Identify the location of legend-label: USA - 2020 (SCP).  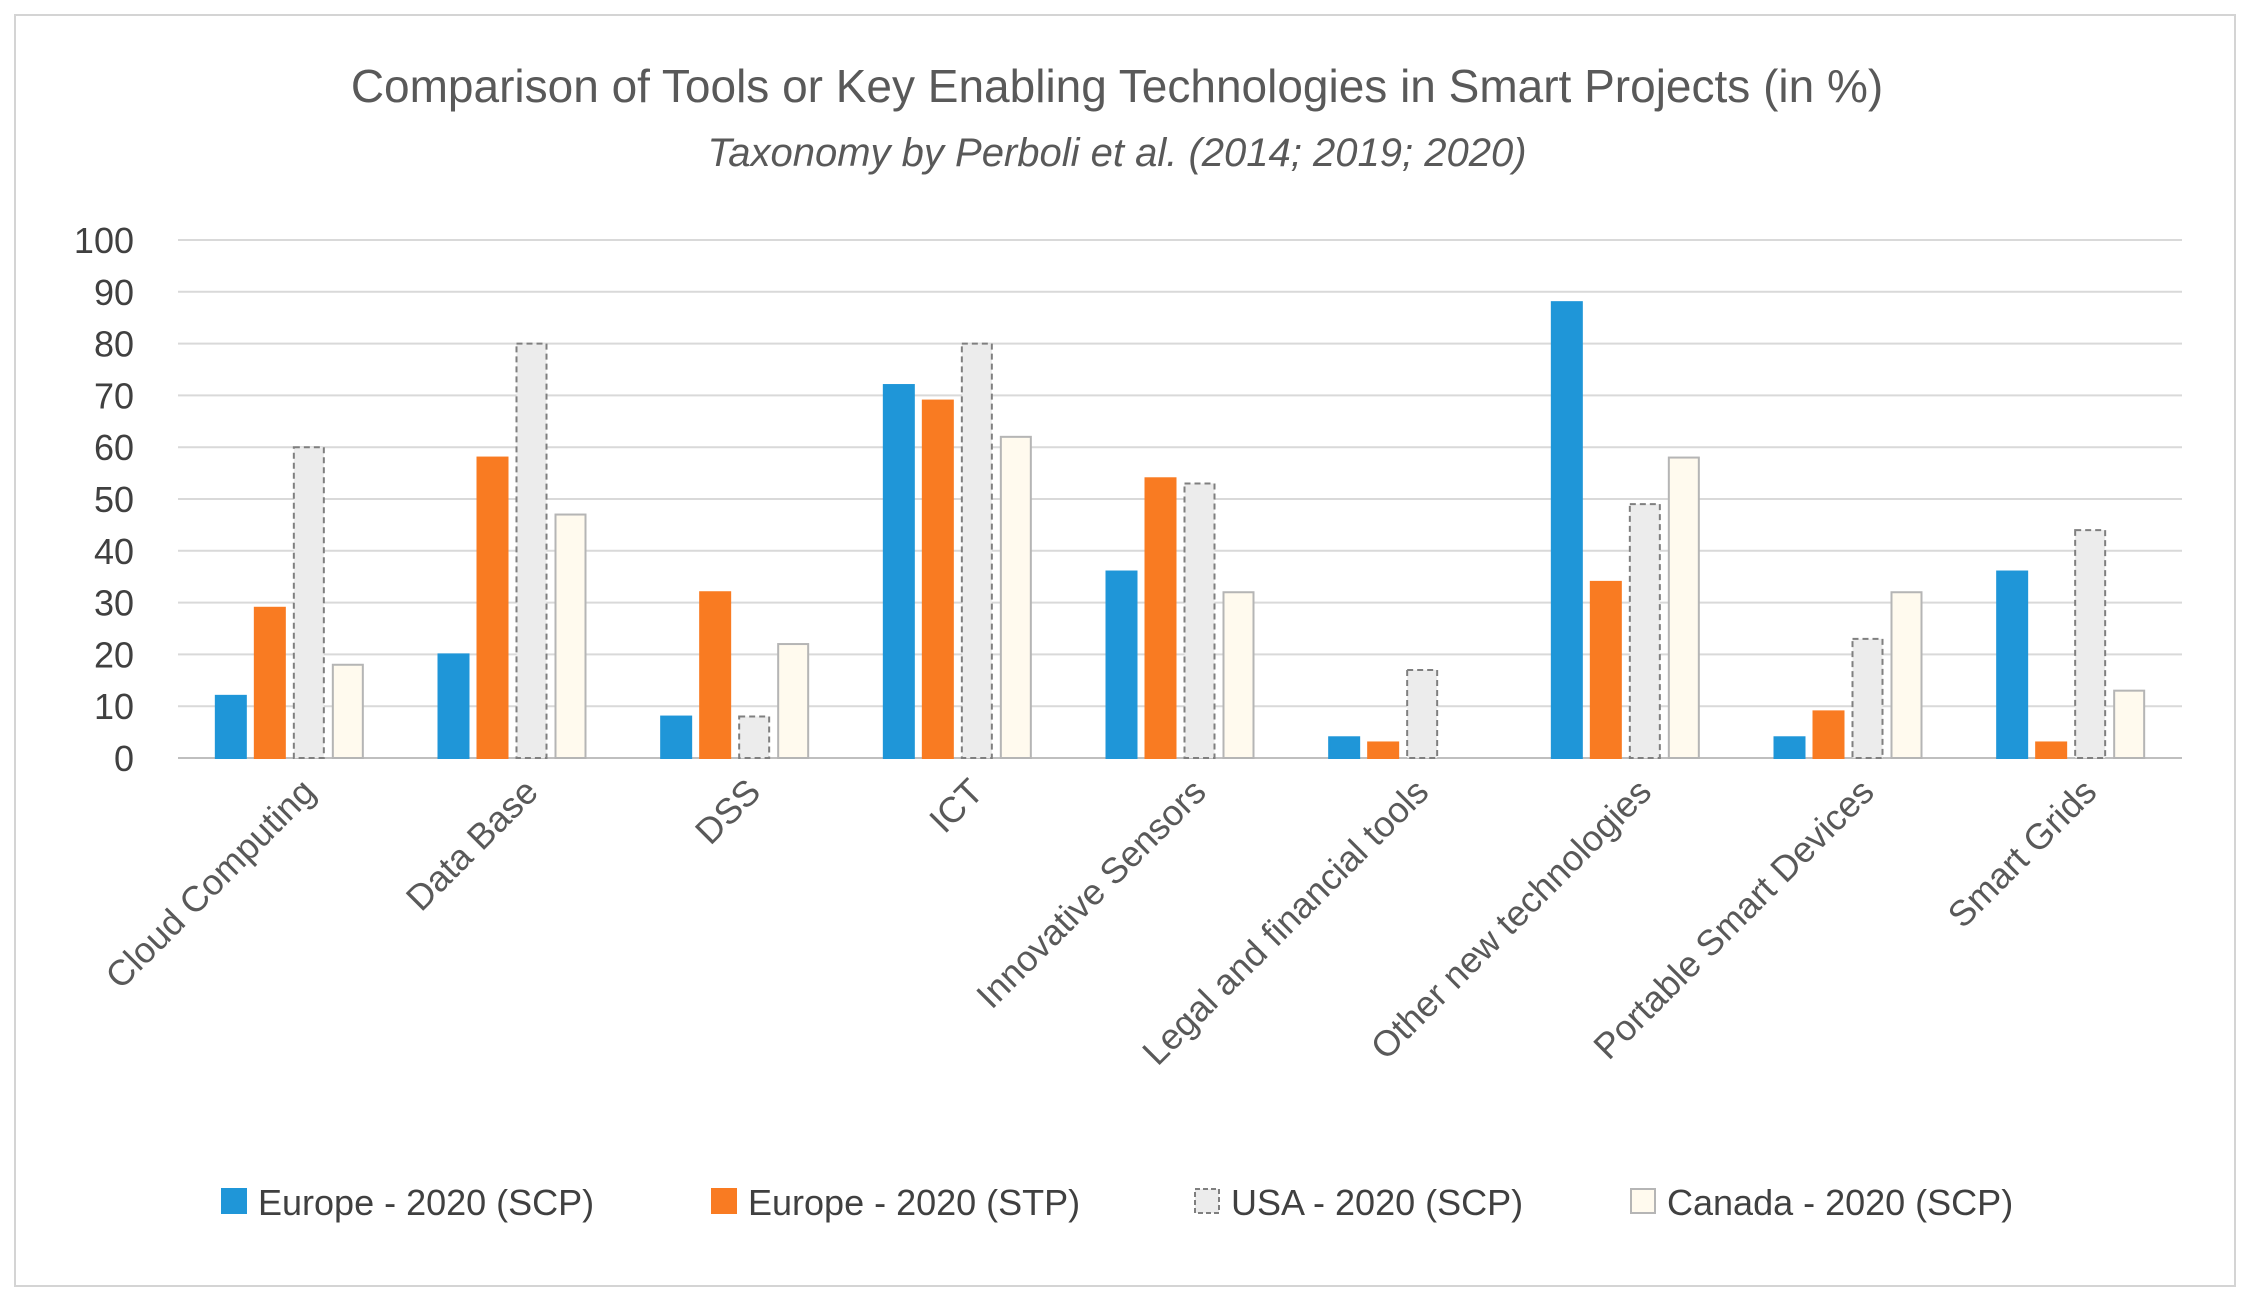
(1377, 1202).